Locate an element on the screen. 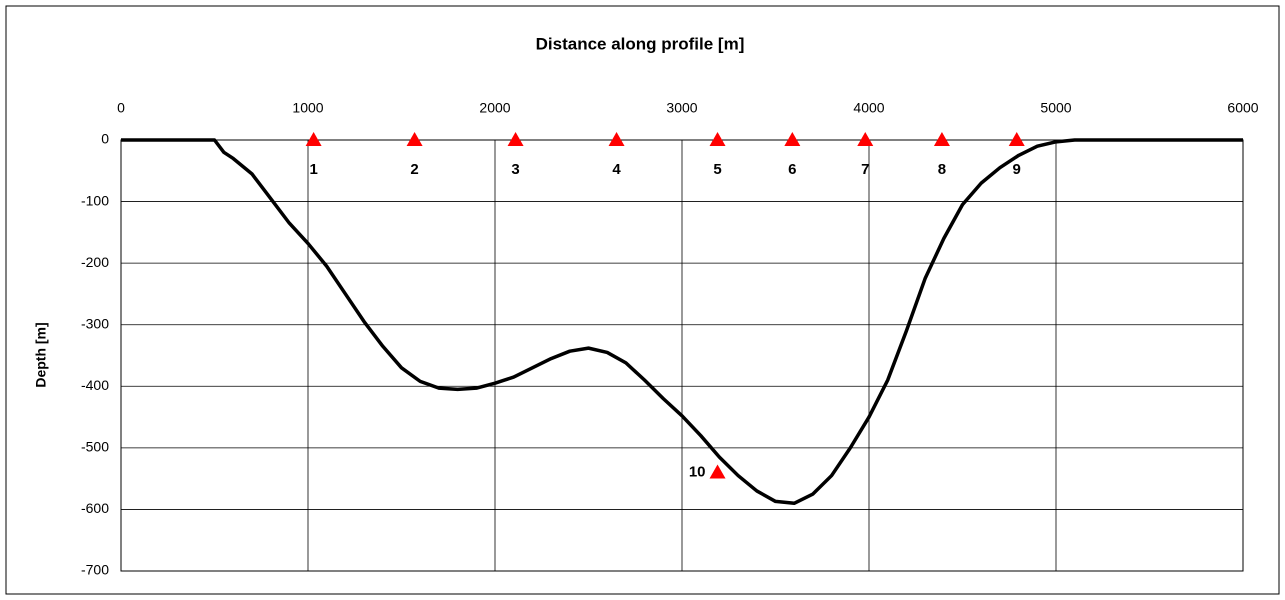 The image size is (1285, 600). y-tick-label: -700 is located at coordinates (95, 570).